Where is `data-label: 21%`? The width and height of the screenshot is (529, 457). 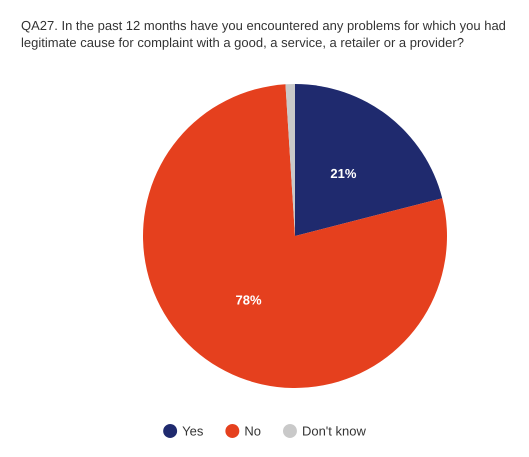
data-label: 21% is located at coordinates (343, 174).